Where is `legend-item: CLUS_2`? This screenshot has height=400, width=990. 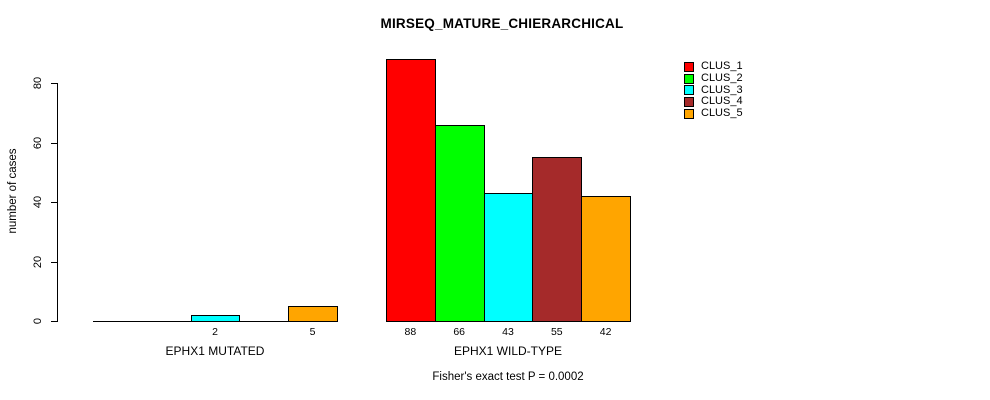
legend-item: CLUS_2 is located at coordinates (713, 79).